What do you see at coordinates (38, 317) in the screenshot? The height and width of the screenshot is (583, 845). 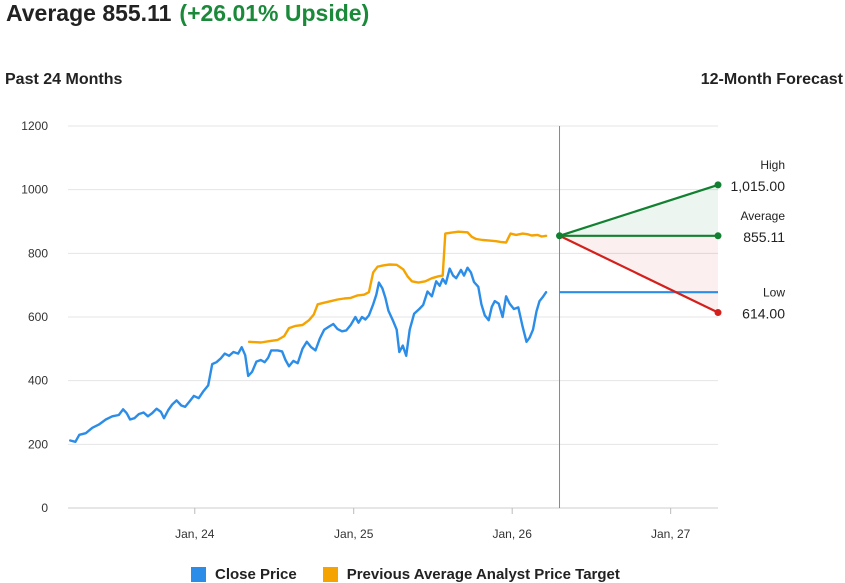 I see `y-tick-600: 600` at bounding box center [38, 317].